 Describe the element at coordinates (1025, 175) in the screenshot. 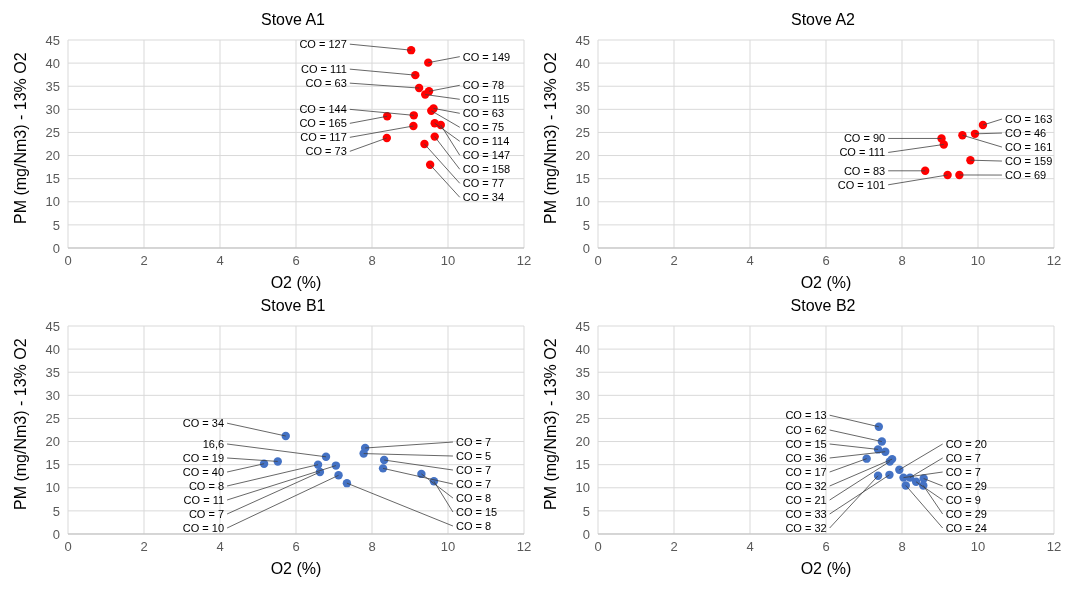

I see `annotation: CO = 69` at that location.